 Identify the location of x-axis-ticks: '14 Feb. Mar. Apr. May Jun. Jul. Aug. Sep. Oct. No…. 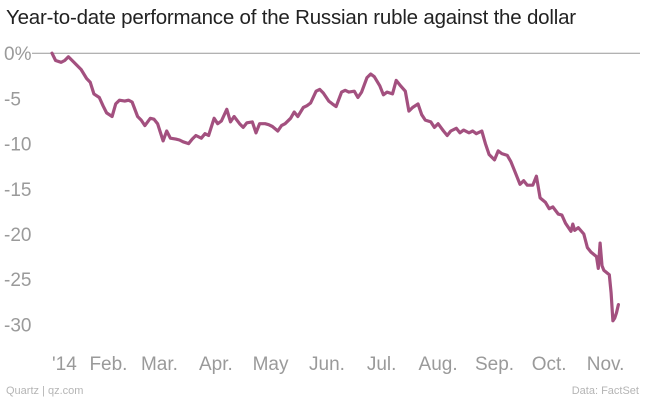
(338, 364).